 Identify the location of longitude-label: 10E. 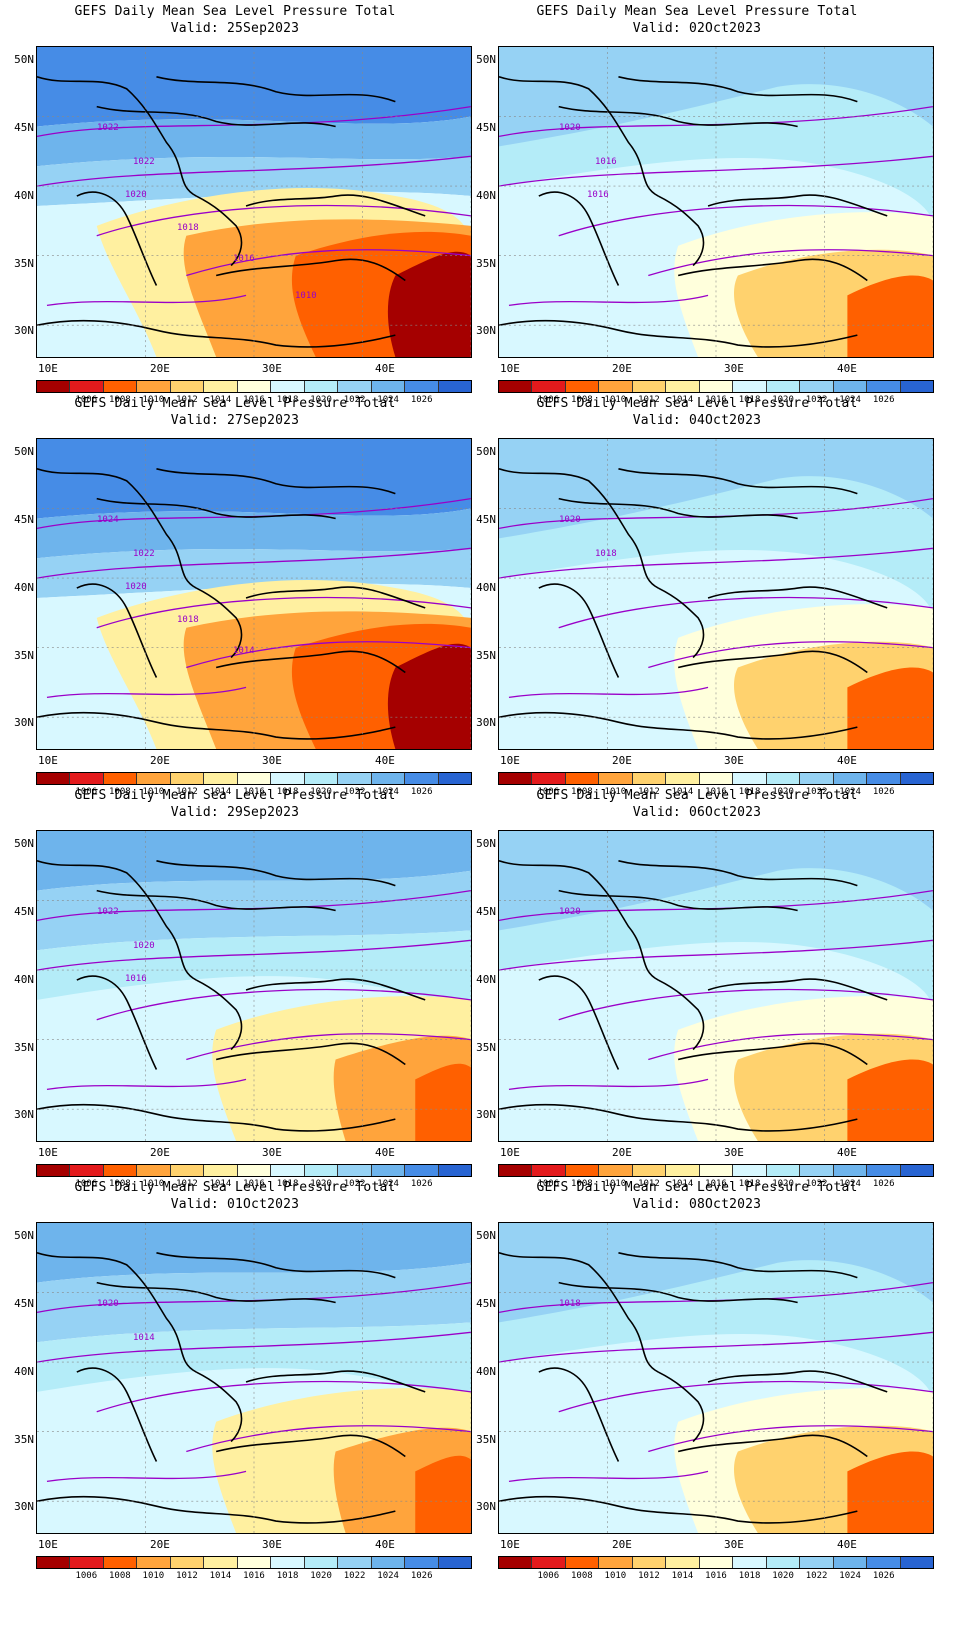
(510, 1152).